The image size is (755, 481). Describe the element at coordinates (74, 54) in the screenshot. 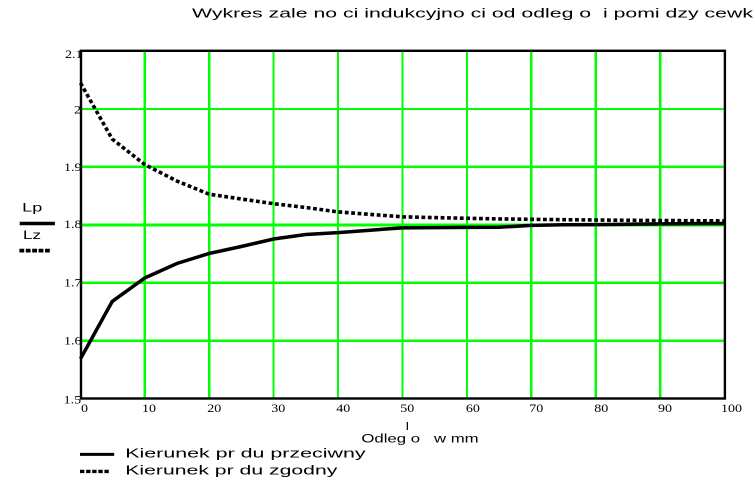

I see `svg-text: 2.1` at that location.